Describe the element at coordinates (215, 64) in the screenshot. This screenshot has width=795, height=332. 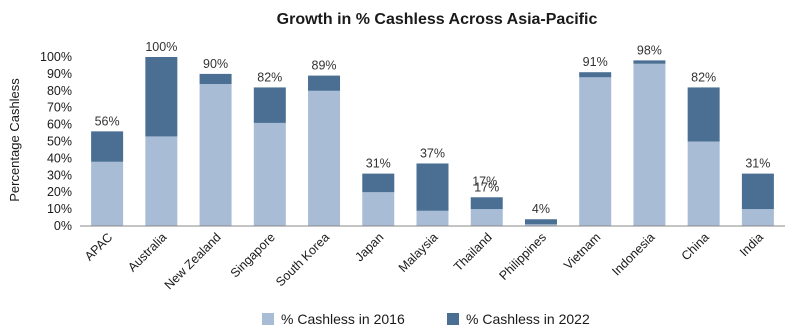
I see `data-label: 90%` at that location.